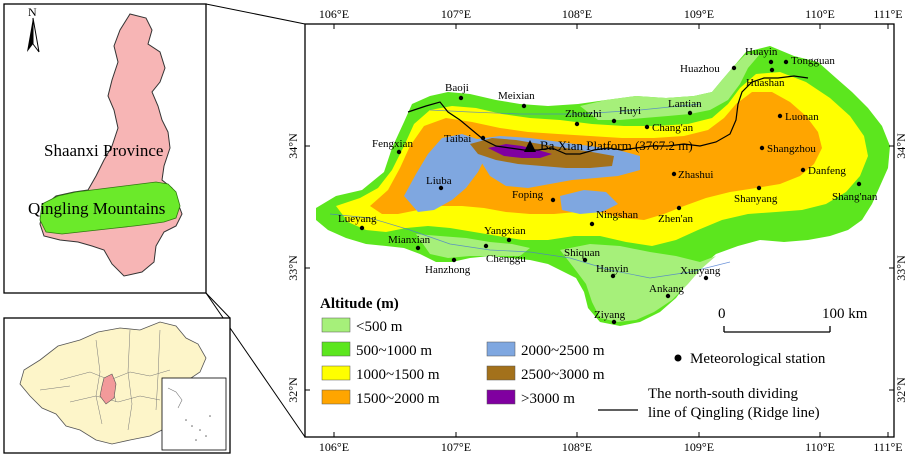 The width and height of the screenshot is (913, 456). What do you see at coordinates (516, 96) in the screenshot?
I see `station-label: Meixian` at bounding box center [516, 96].